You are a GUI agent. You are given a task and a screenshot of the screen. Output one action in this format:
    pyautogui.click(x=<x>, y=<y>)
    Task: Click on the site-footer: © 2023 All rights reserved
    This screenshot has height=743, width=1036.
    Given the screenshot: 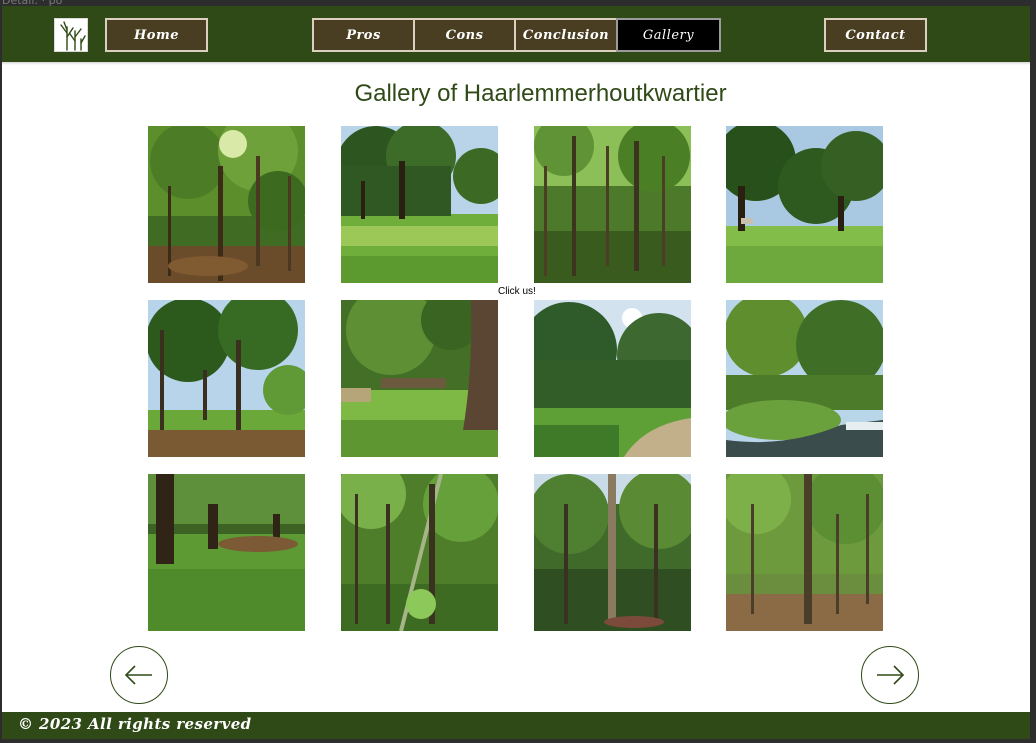 What is the action you would take?
    pyautogui.click(x=516, y=725)
    